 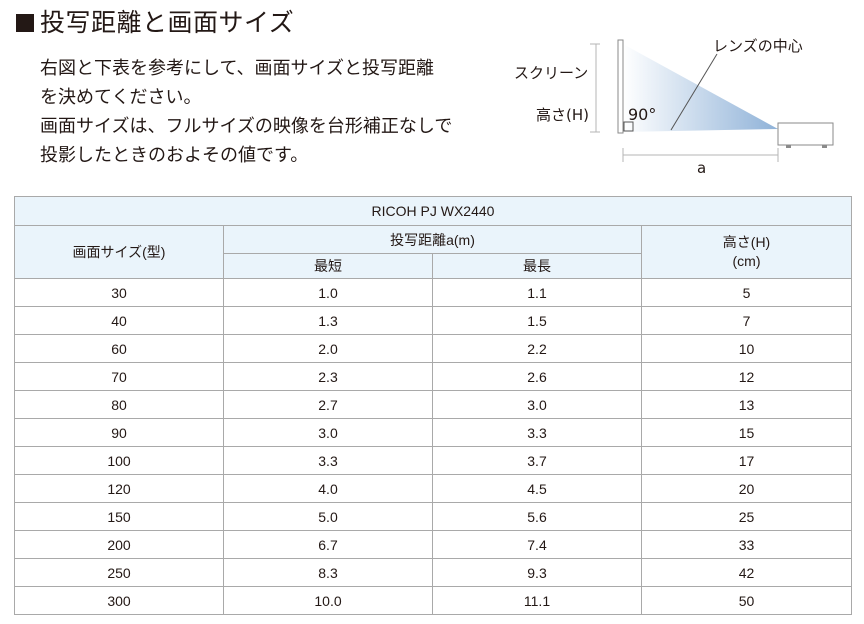 I want to click on table-row: 30 1.0 1.1 5, so click(x=433, y=292).